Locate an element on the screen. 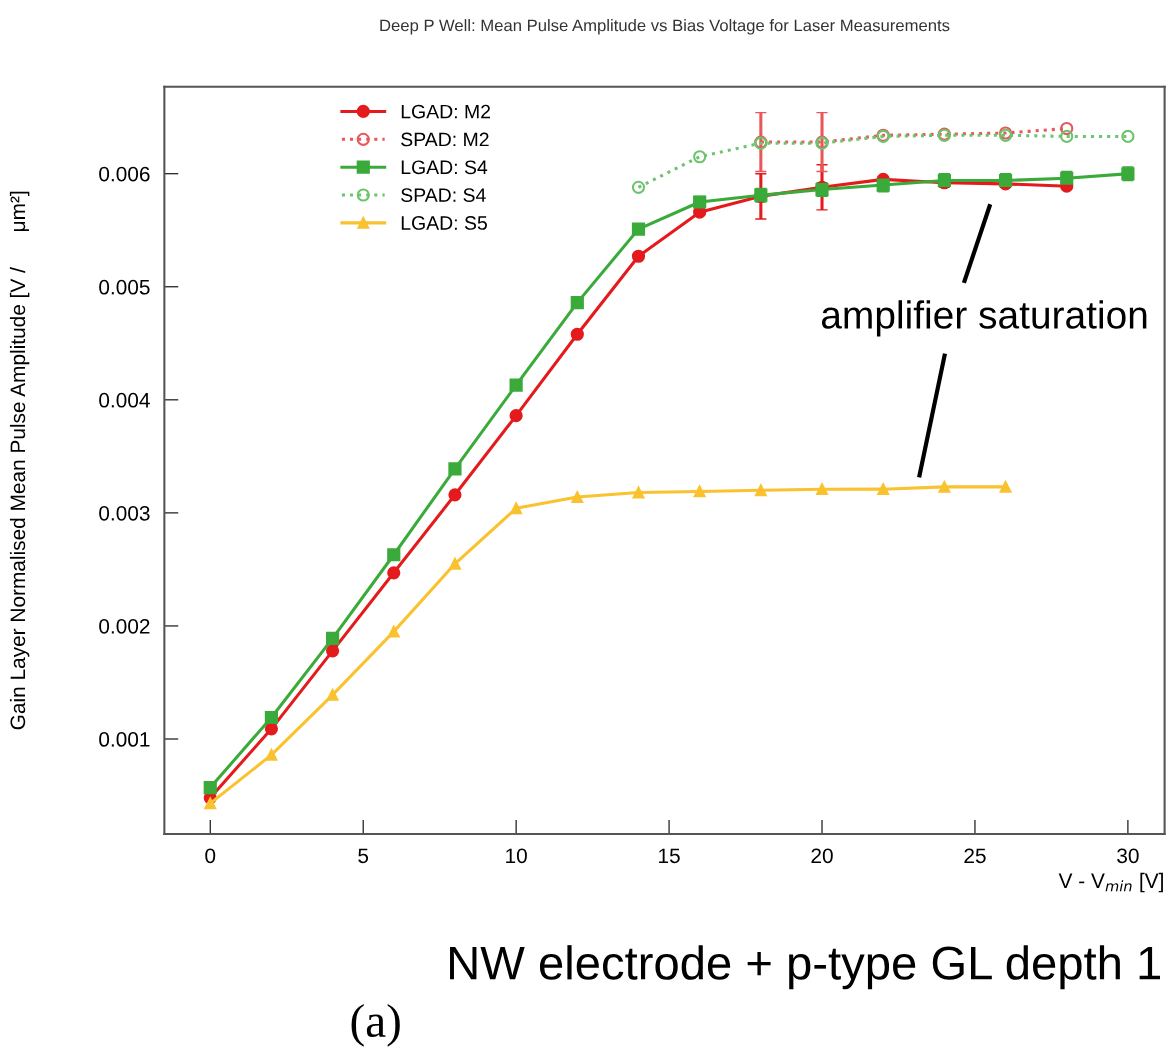 The width and height of the screenshot is (1174, 1057). y-tick-label: 0.003 is located at coordinates (124, 513).